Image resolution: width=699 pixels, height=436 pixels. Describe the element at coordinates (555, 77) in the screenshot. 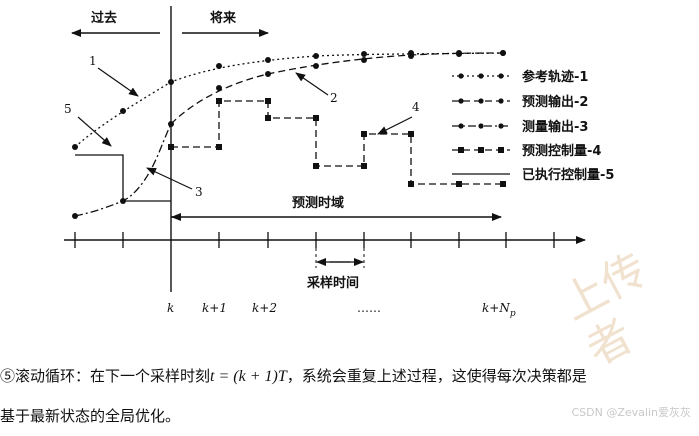

I see `legend-label-reference: 参考轨迹-1` at that location.